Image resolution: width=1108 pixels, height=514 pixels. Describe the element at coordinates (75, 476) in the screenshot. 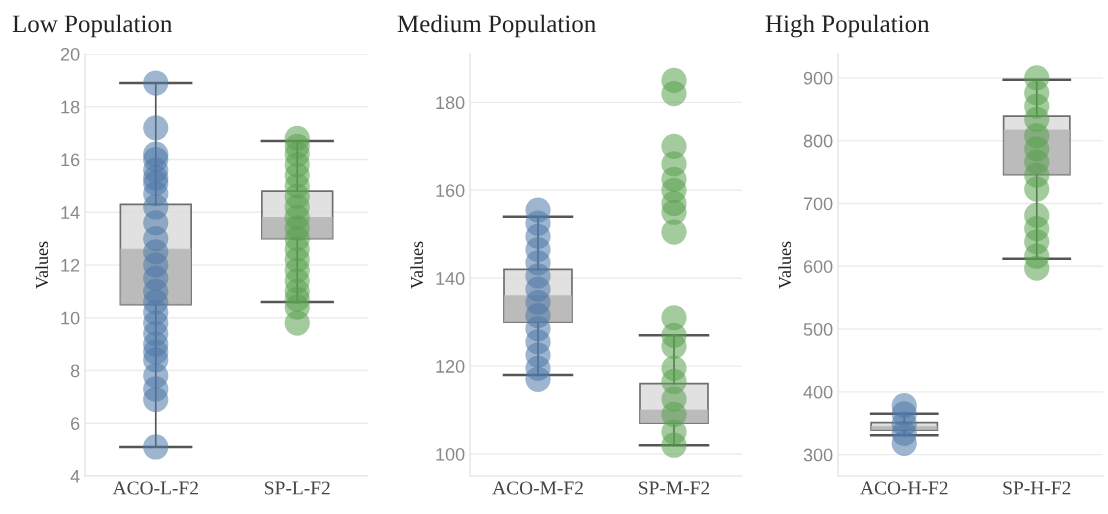

I see `y-tick-label: 4` at that location.